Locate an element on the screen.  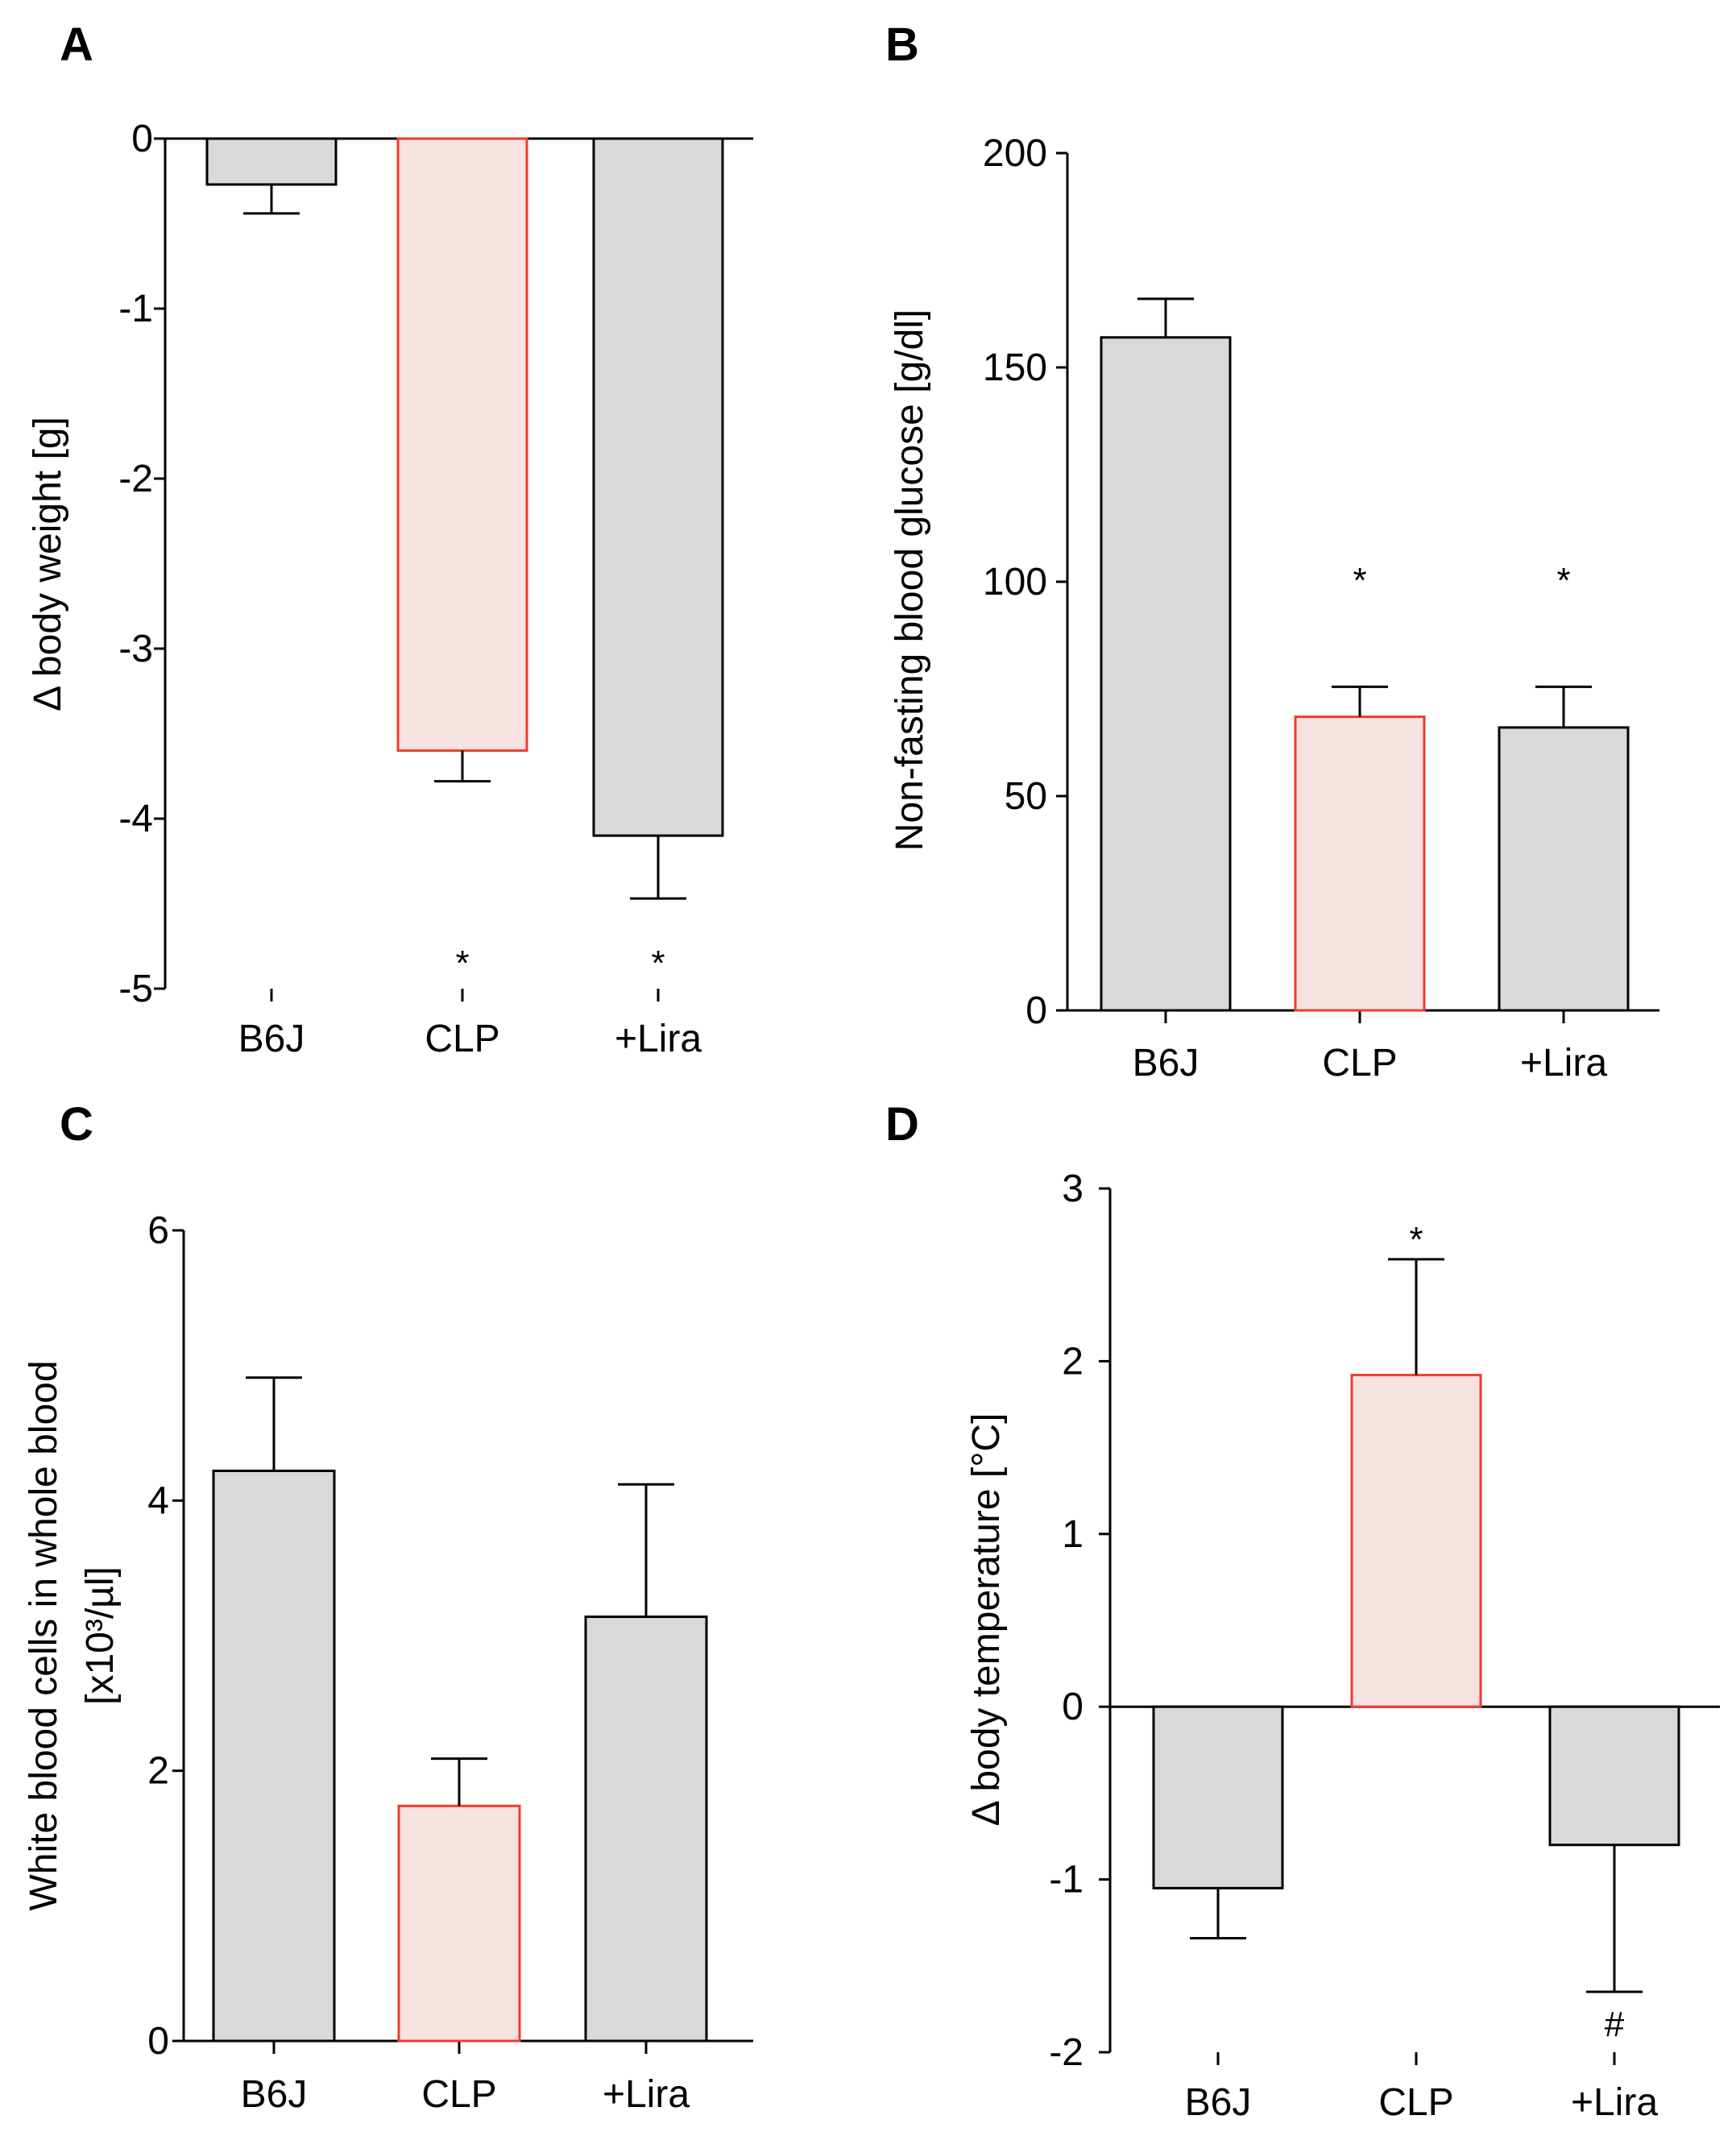
y-tick-label: -5 is located at coordinates (136, 989).